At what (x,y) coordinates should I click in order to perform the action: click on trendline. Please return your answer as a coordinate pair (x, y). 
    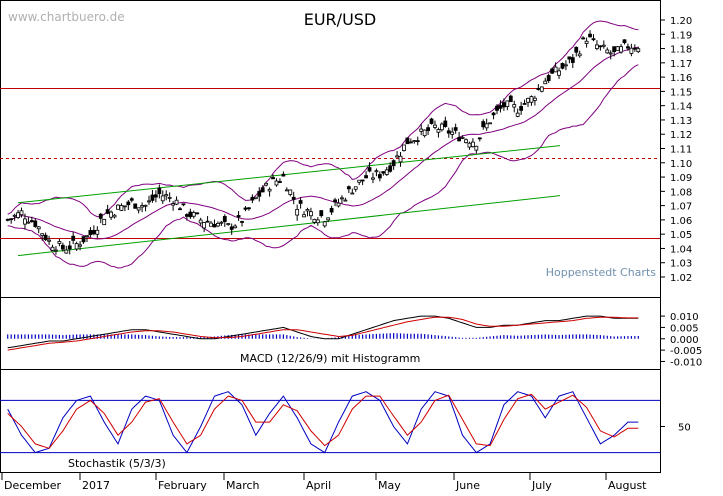
    Looking at the image, I should click on (289, 174).